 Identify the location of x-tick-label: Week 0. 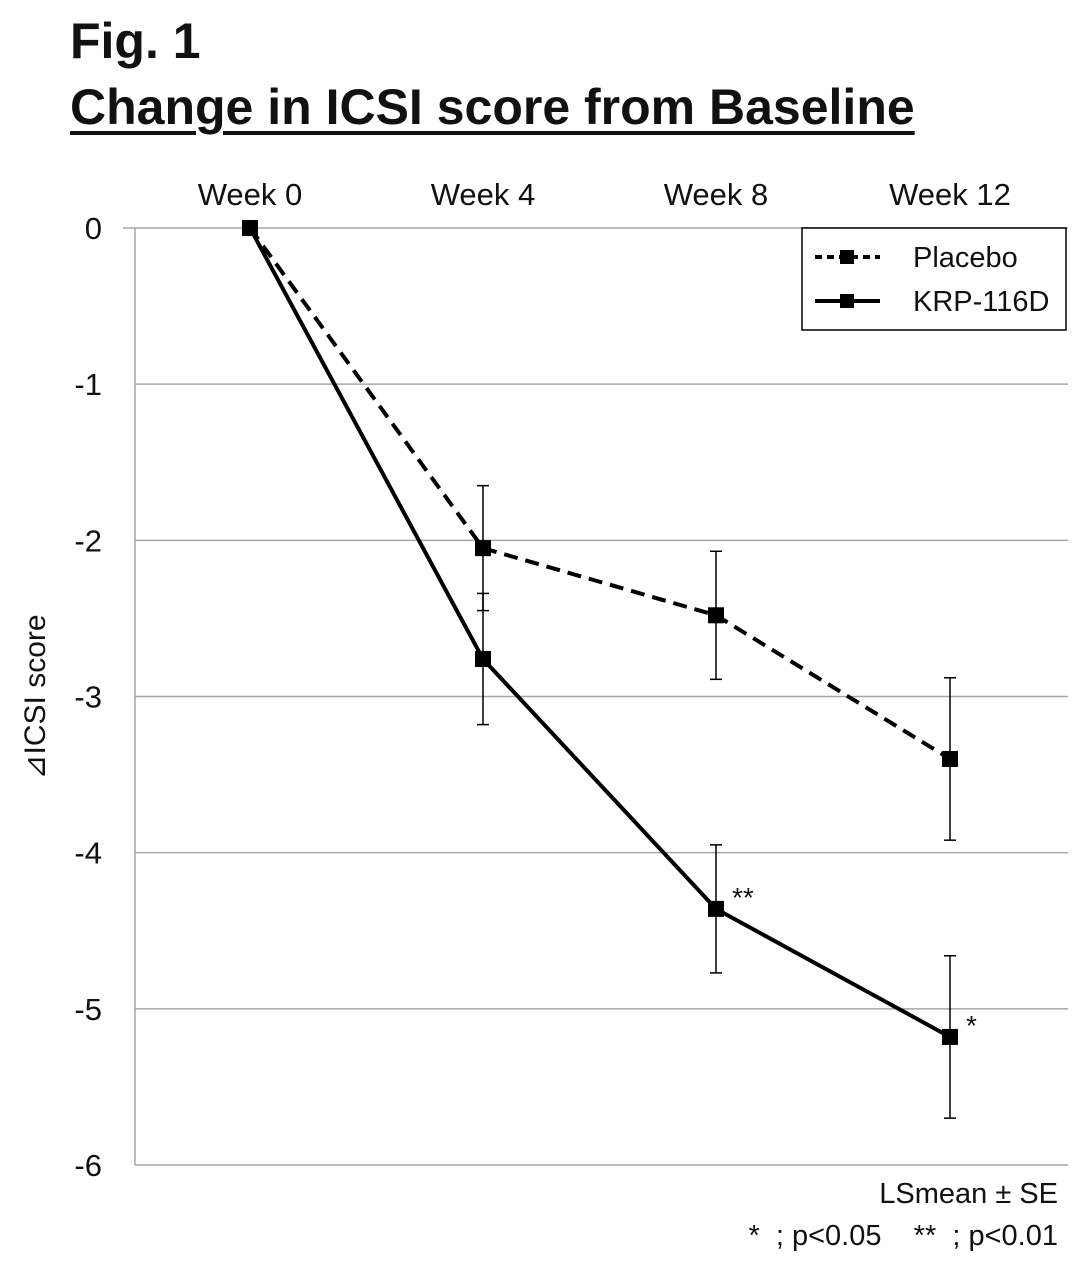
(250, 194).